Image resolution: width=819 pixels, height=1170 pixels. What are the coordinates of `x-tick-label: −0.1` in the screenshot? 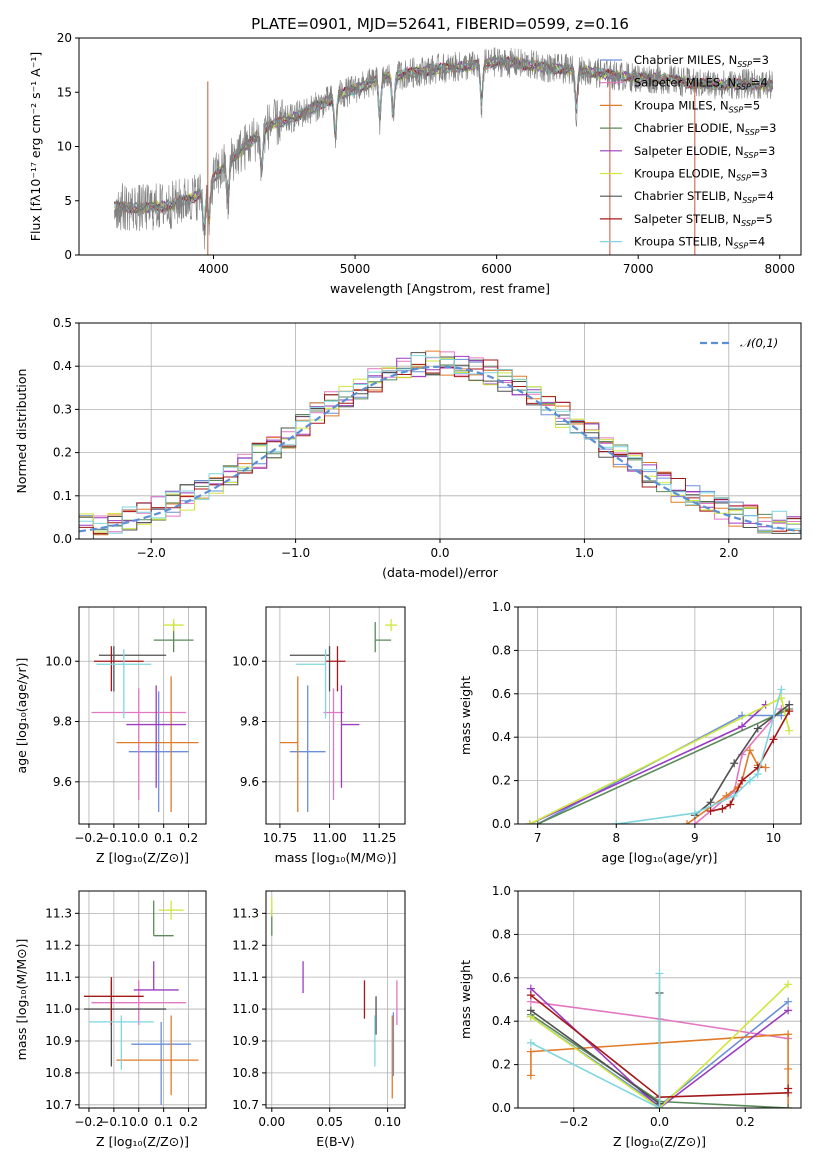 It's located at (113, 838).